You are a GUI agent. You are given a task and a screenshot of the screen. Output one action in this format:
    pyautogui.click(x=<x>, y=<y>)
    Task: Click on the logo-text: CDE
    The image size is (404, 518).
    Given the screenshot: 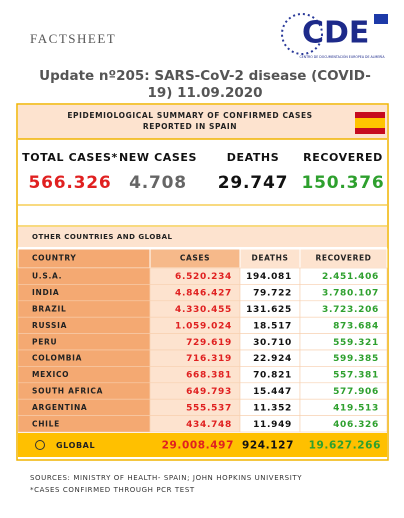 What is the action you would take?
    pyautogui.click(x=335, y=33)
    